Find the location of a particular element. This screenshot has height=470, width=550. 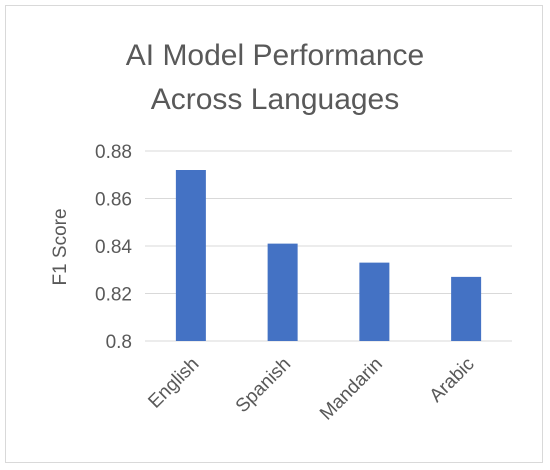

y-tick-label: 0.8 is located at coordinates (119, 342).